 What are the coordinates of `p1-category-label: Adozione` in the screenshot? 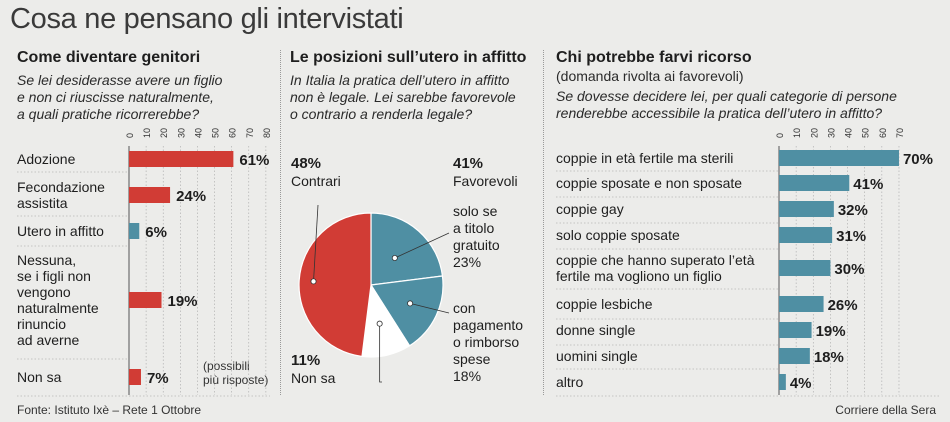 It's located at (46, 159).